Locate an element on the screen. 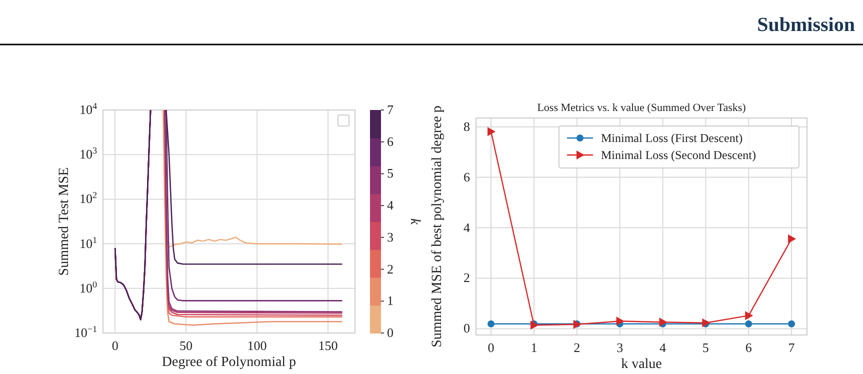 The height and width of the screenshot is (374, 863). y-tick-label: 10$^{2}$ is located at coordinates (88, 198).